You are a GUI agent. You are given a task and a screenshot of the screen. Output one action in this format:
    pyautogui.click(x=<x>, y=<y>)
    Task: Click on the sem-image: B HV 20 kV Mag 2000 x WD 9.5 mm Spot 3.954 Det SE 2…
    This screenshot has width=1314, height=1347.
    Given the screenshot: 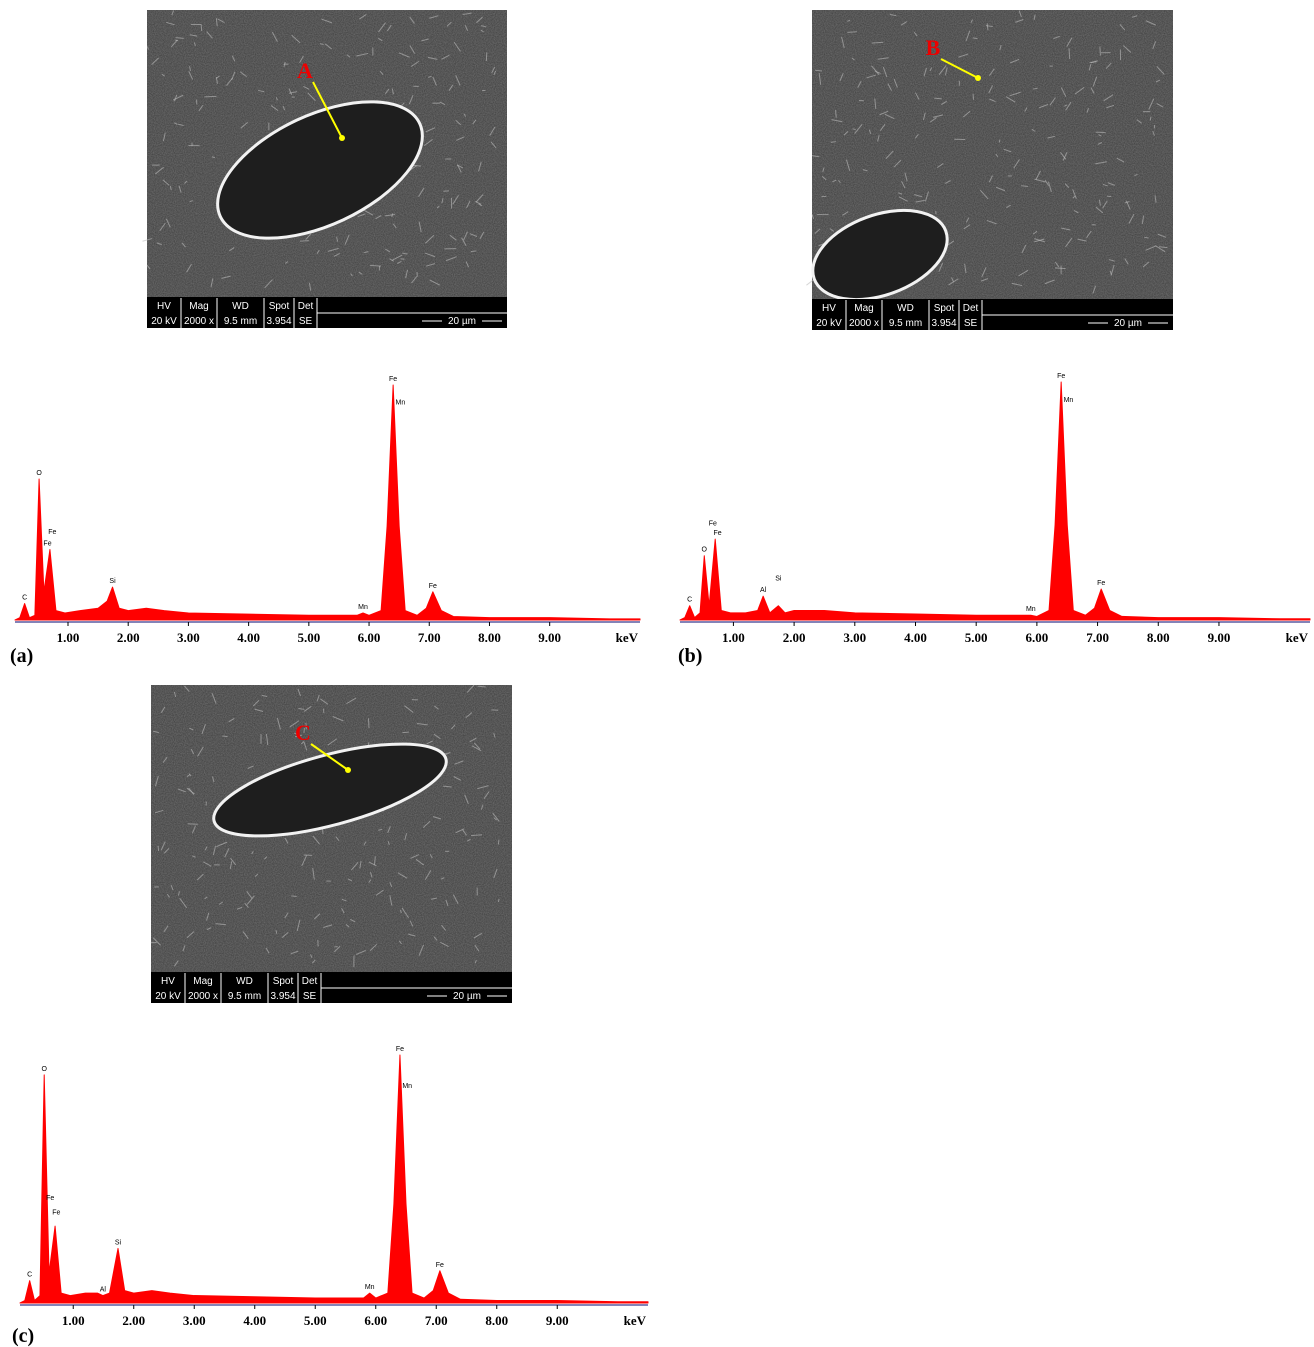 What is the action you would take?
    pyautogui.click(x=989, y=170)
    